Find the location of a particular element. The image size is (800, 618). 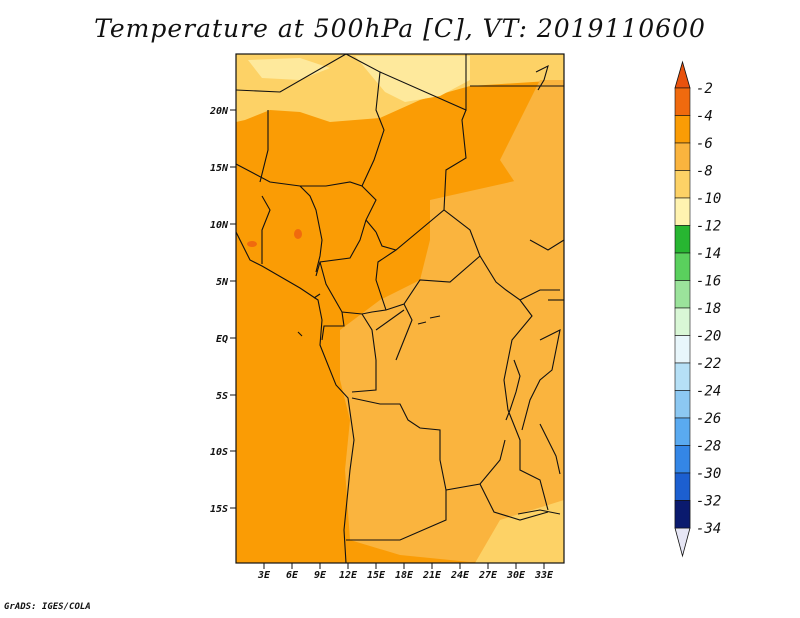

lon-tick-15e: 15E is located at coordinates (376, 572).